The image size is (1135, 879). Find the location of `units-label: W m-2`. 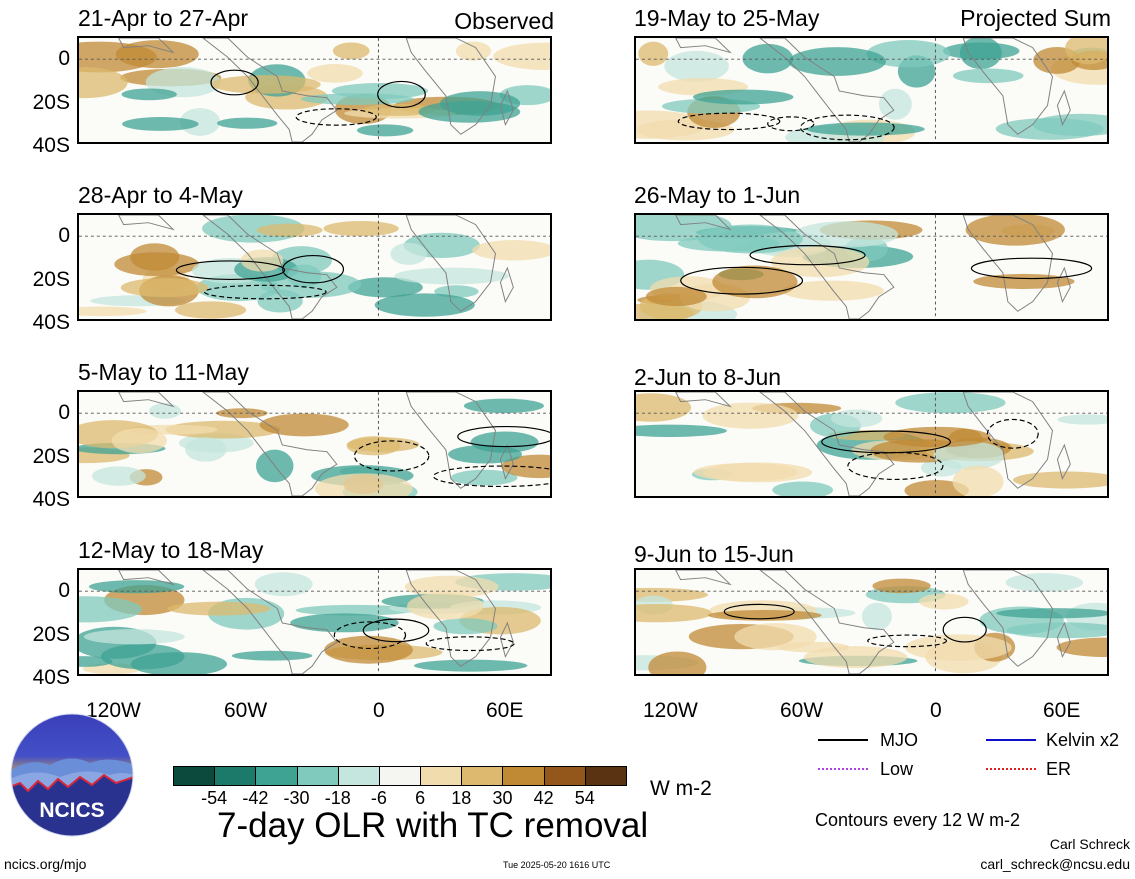

units-label: W m-2 is located at coordinates (681, 788).